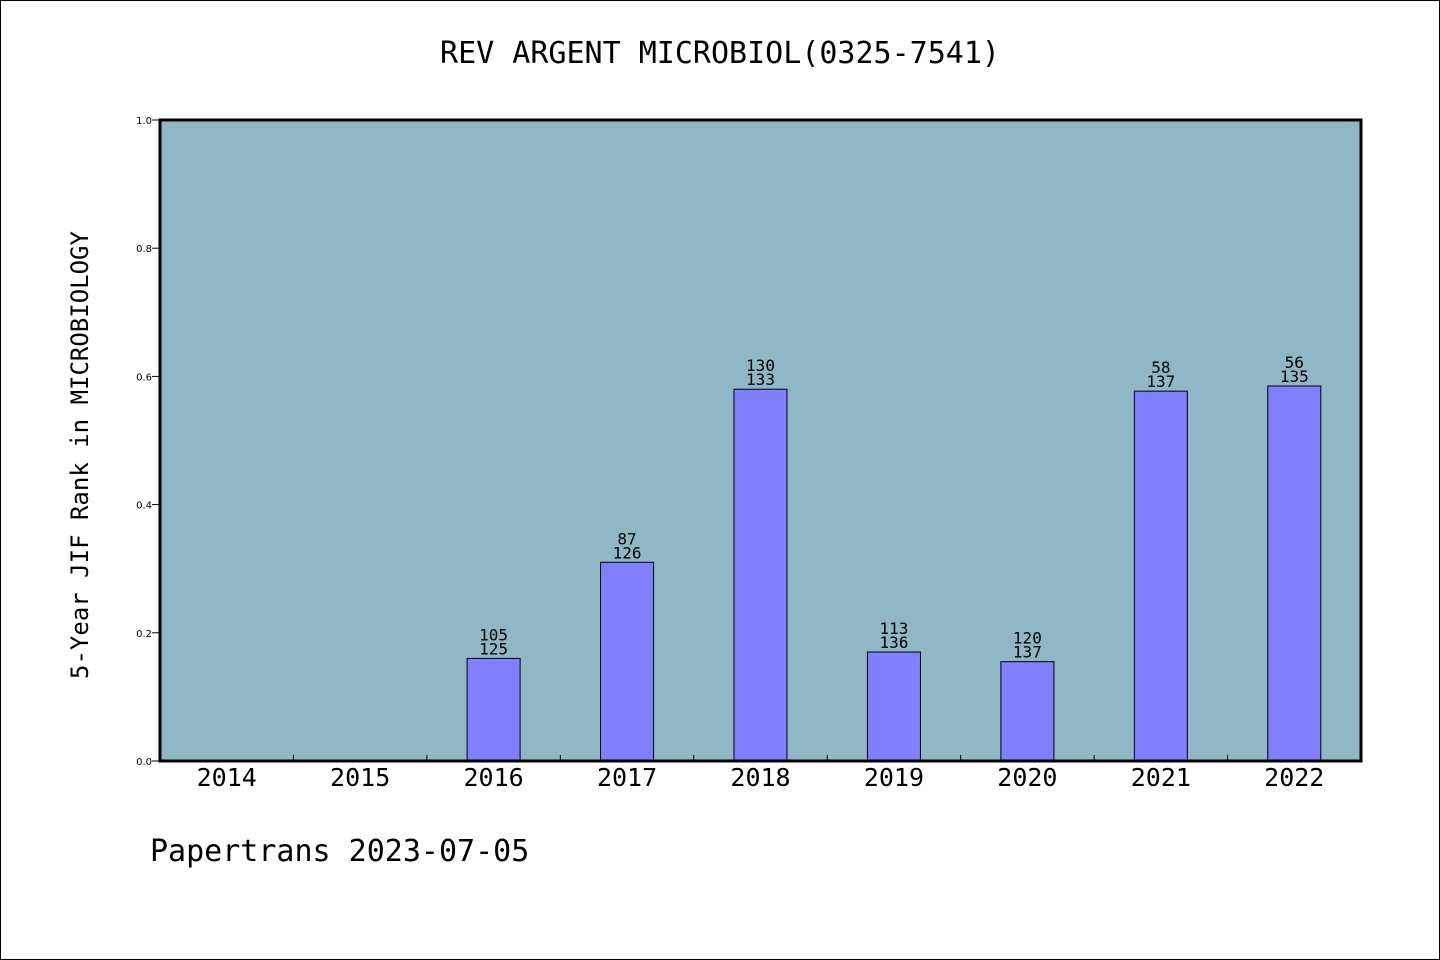 The width and height of the screenshot is (1440, 960). I want to click on bar-2017, so click(627, 661).